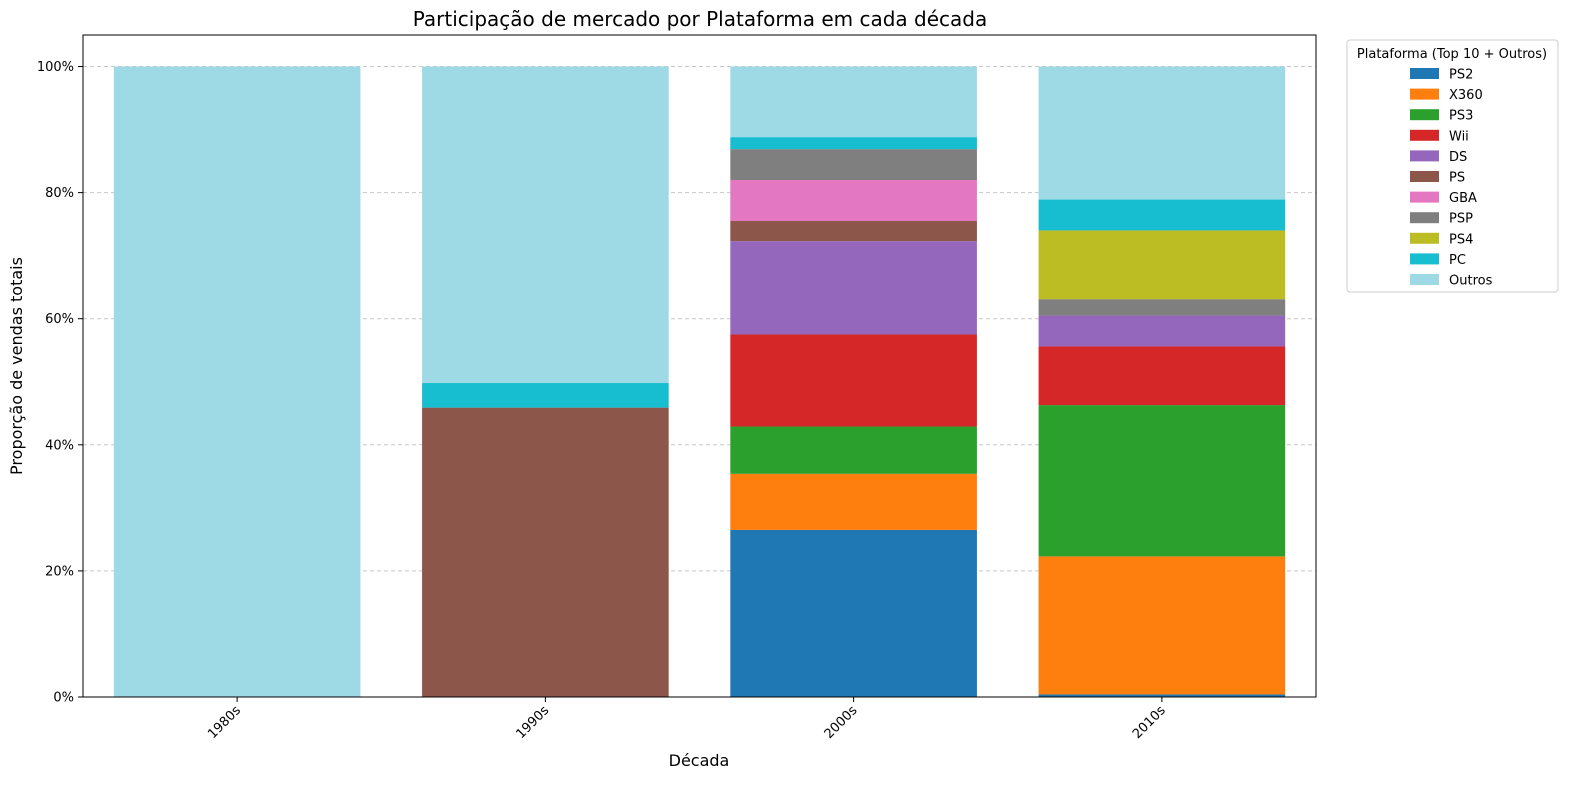 This screenshot has height=793, width=1590. I want to click on legend-label: PS2, so click(1461, 75).